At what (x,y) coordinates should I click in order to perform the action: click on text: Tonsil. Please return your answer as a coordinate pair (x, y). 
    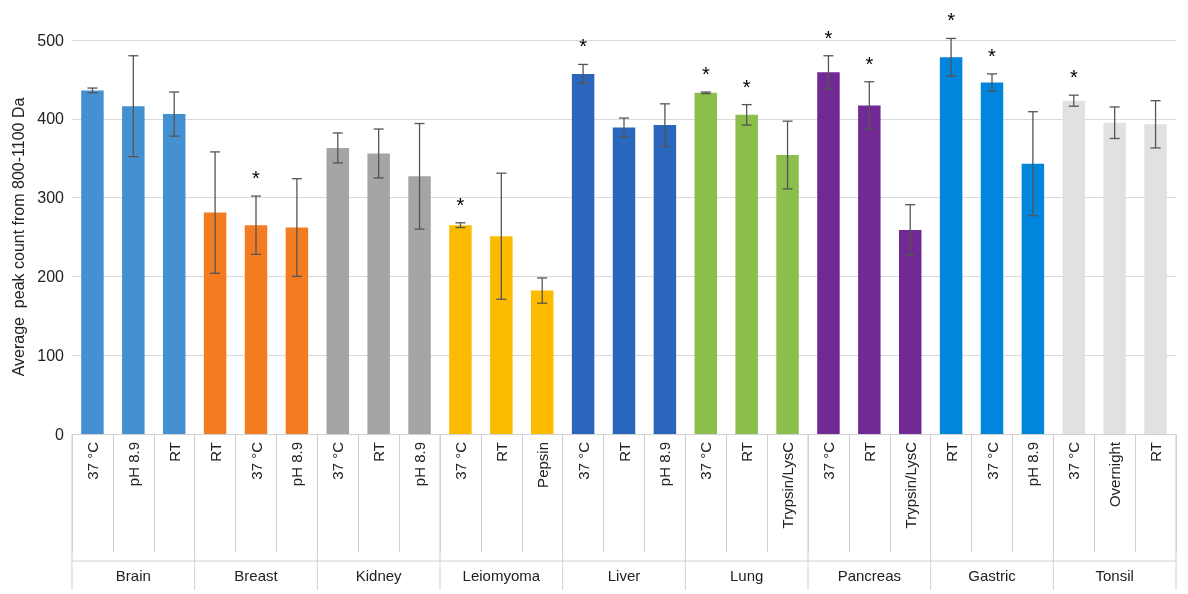
    Looking at the image, I should click on (1114, 575).